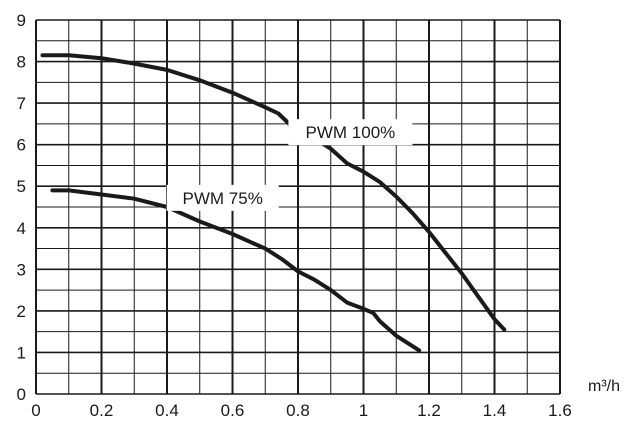 This screenshot has width=632, height=421. Describe the element at coordinates (21, 269) in the screenshot. I see `y-tick-label: 3` at that location.